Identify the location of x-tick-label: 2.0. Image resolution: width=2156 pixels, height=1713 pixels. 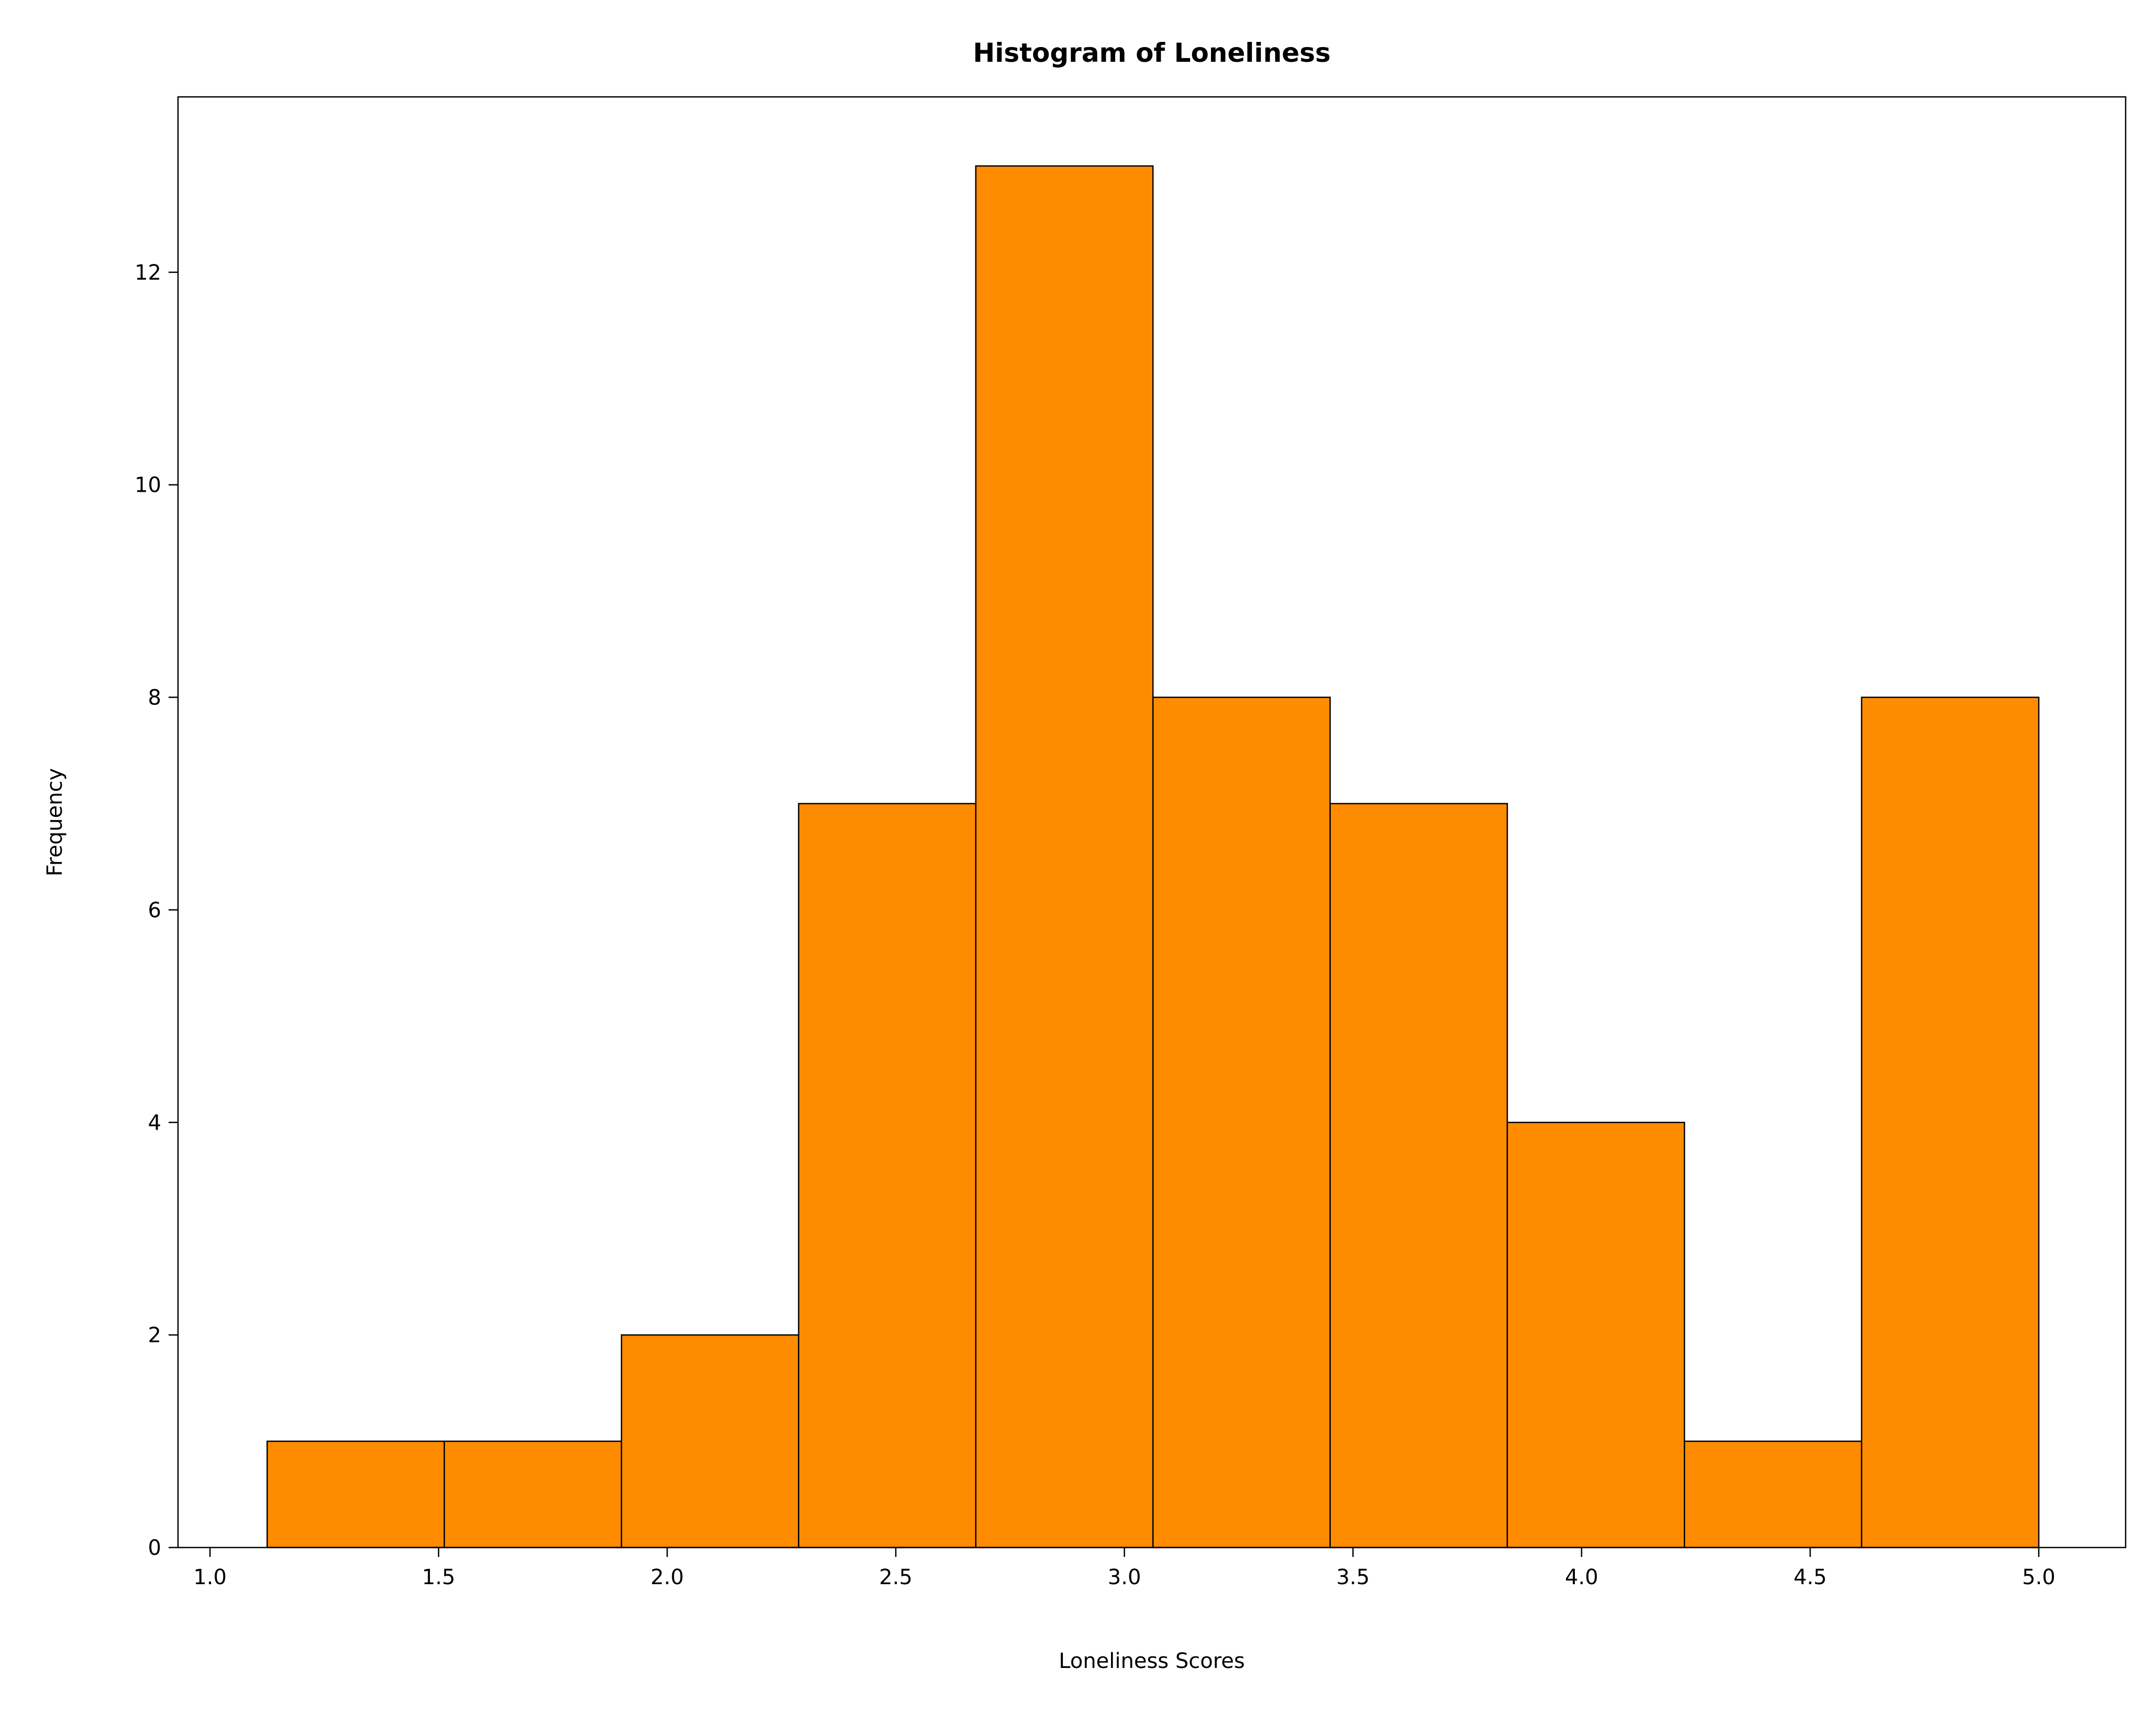
(667, 1577).